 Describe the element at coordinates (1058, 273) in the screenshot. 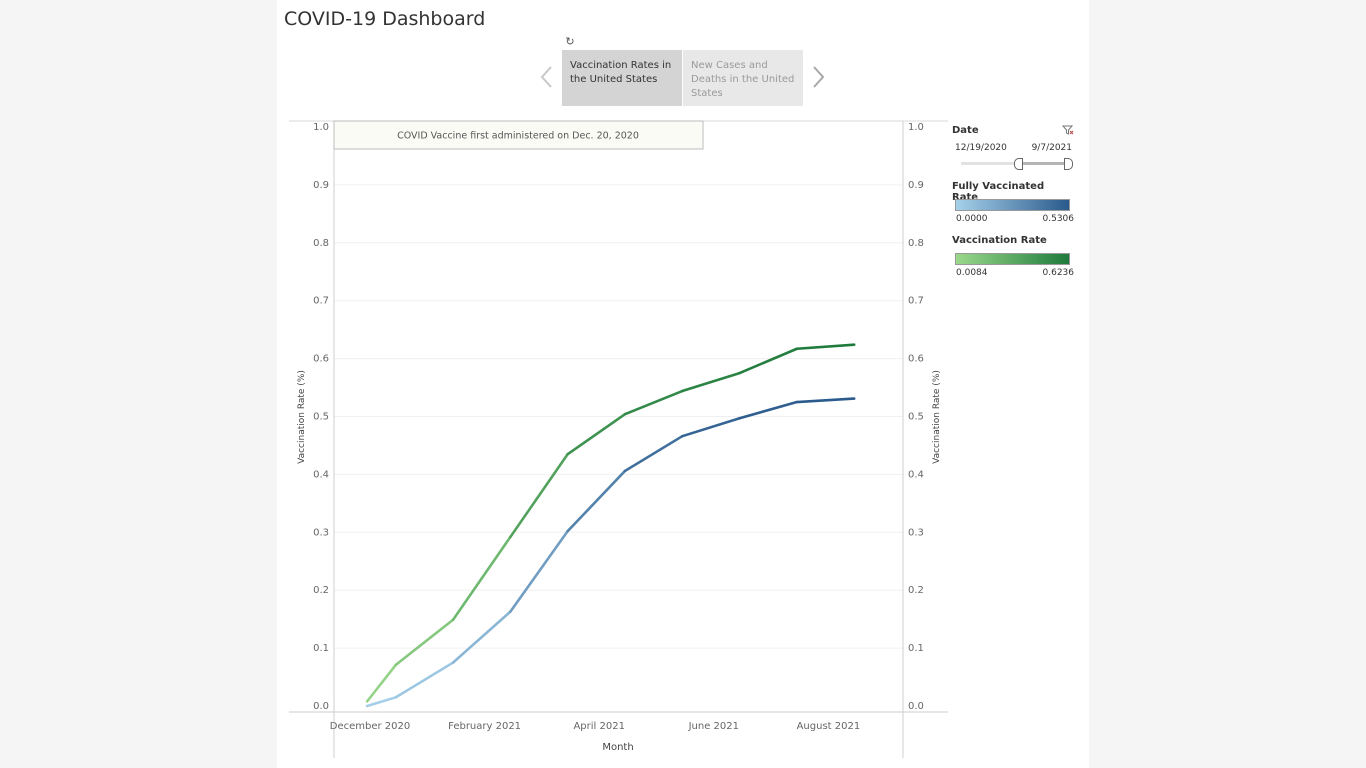

I see `vaccination-max: 0.6236` at that location.